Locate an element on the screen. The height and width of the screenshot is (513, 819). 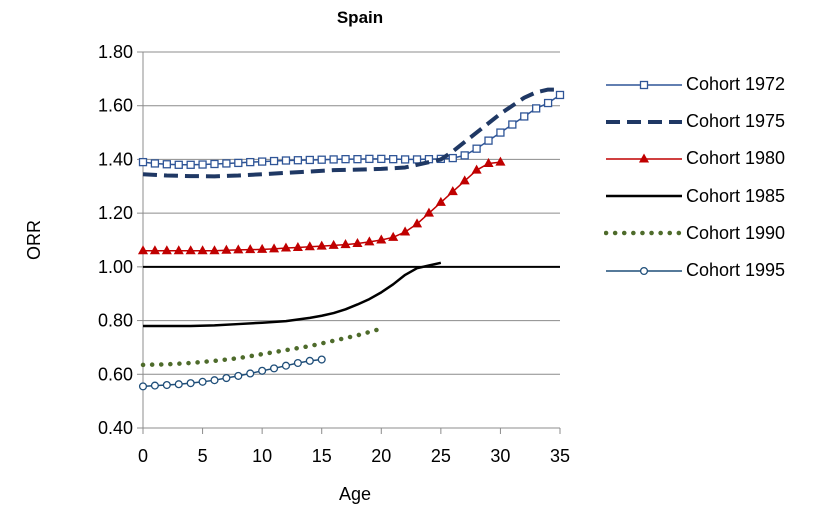
x-tick-label: 10 is located at coordinates (262, 456).